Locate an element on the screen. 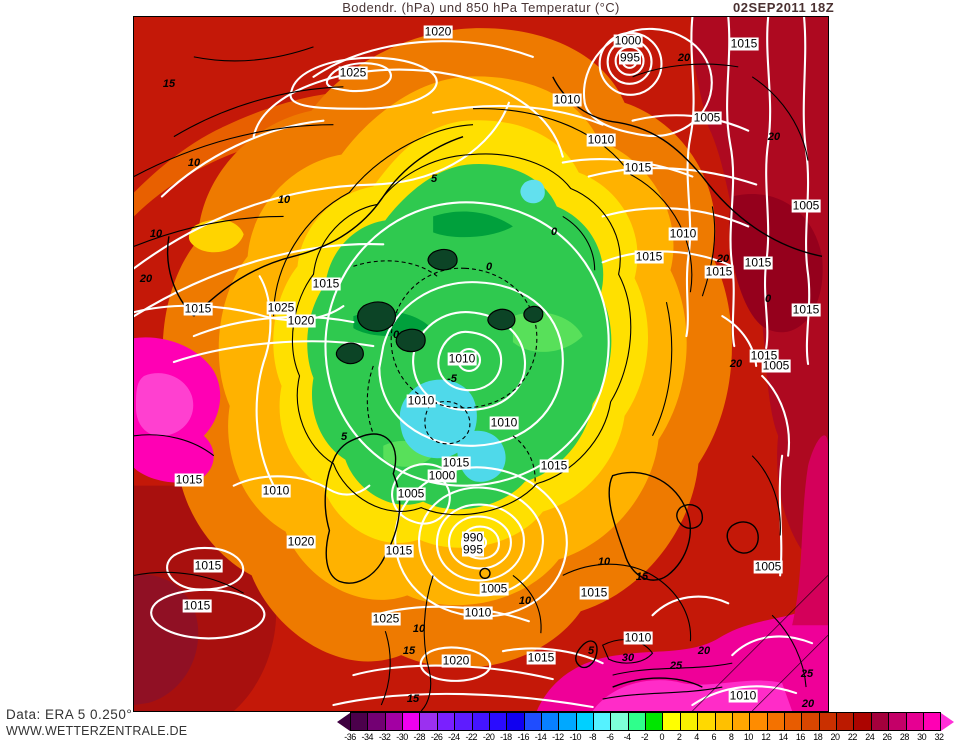  colorbar-tick: -24 is located at coordinates (454, 736).